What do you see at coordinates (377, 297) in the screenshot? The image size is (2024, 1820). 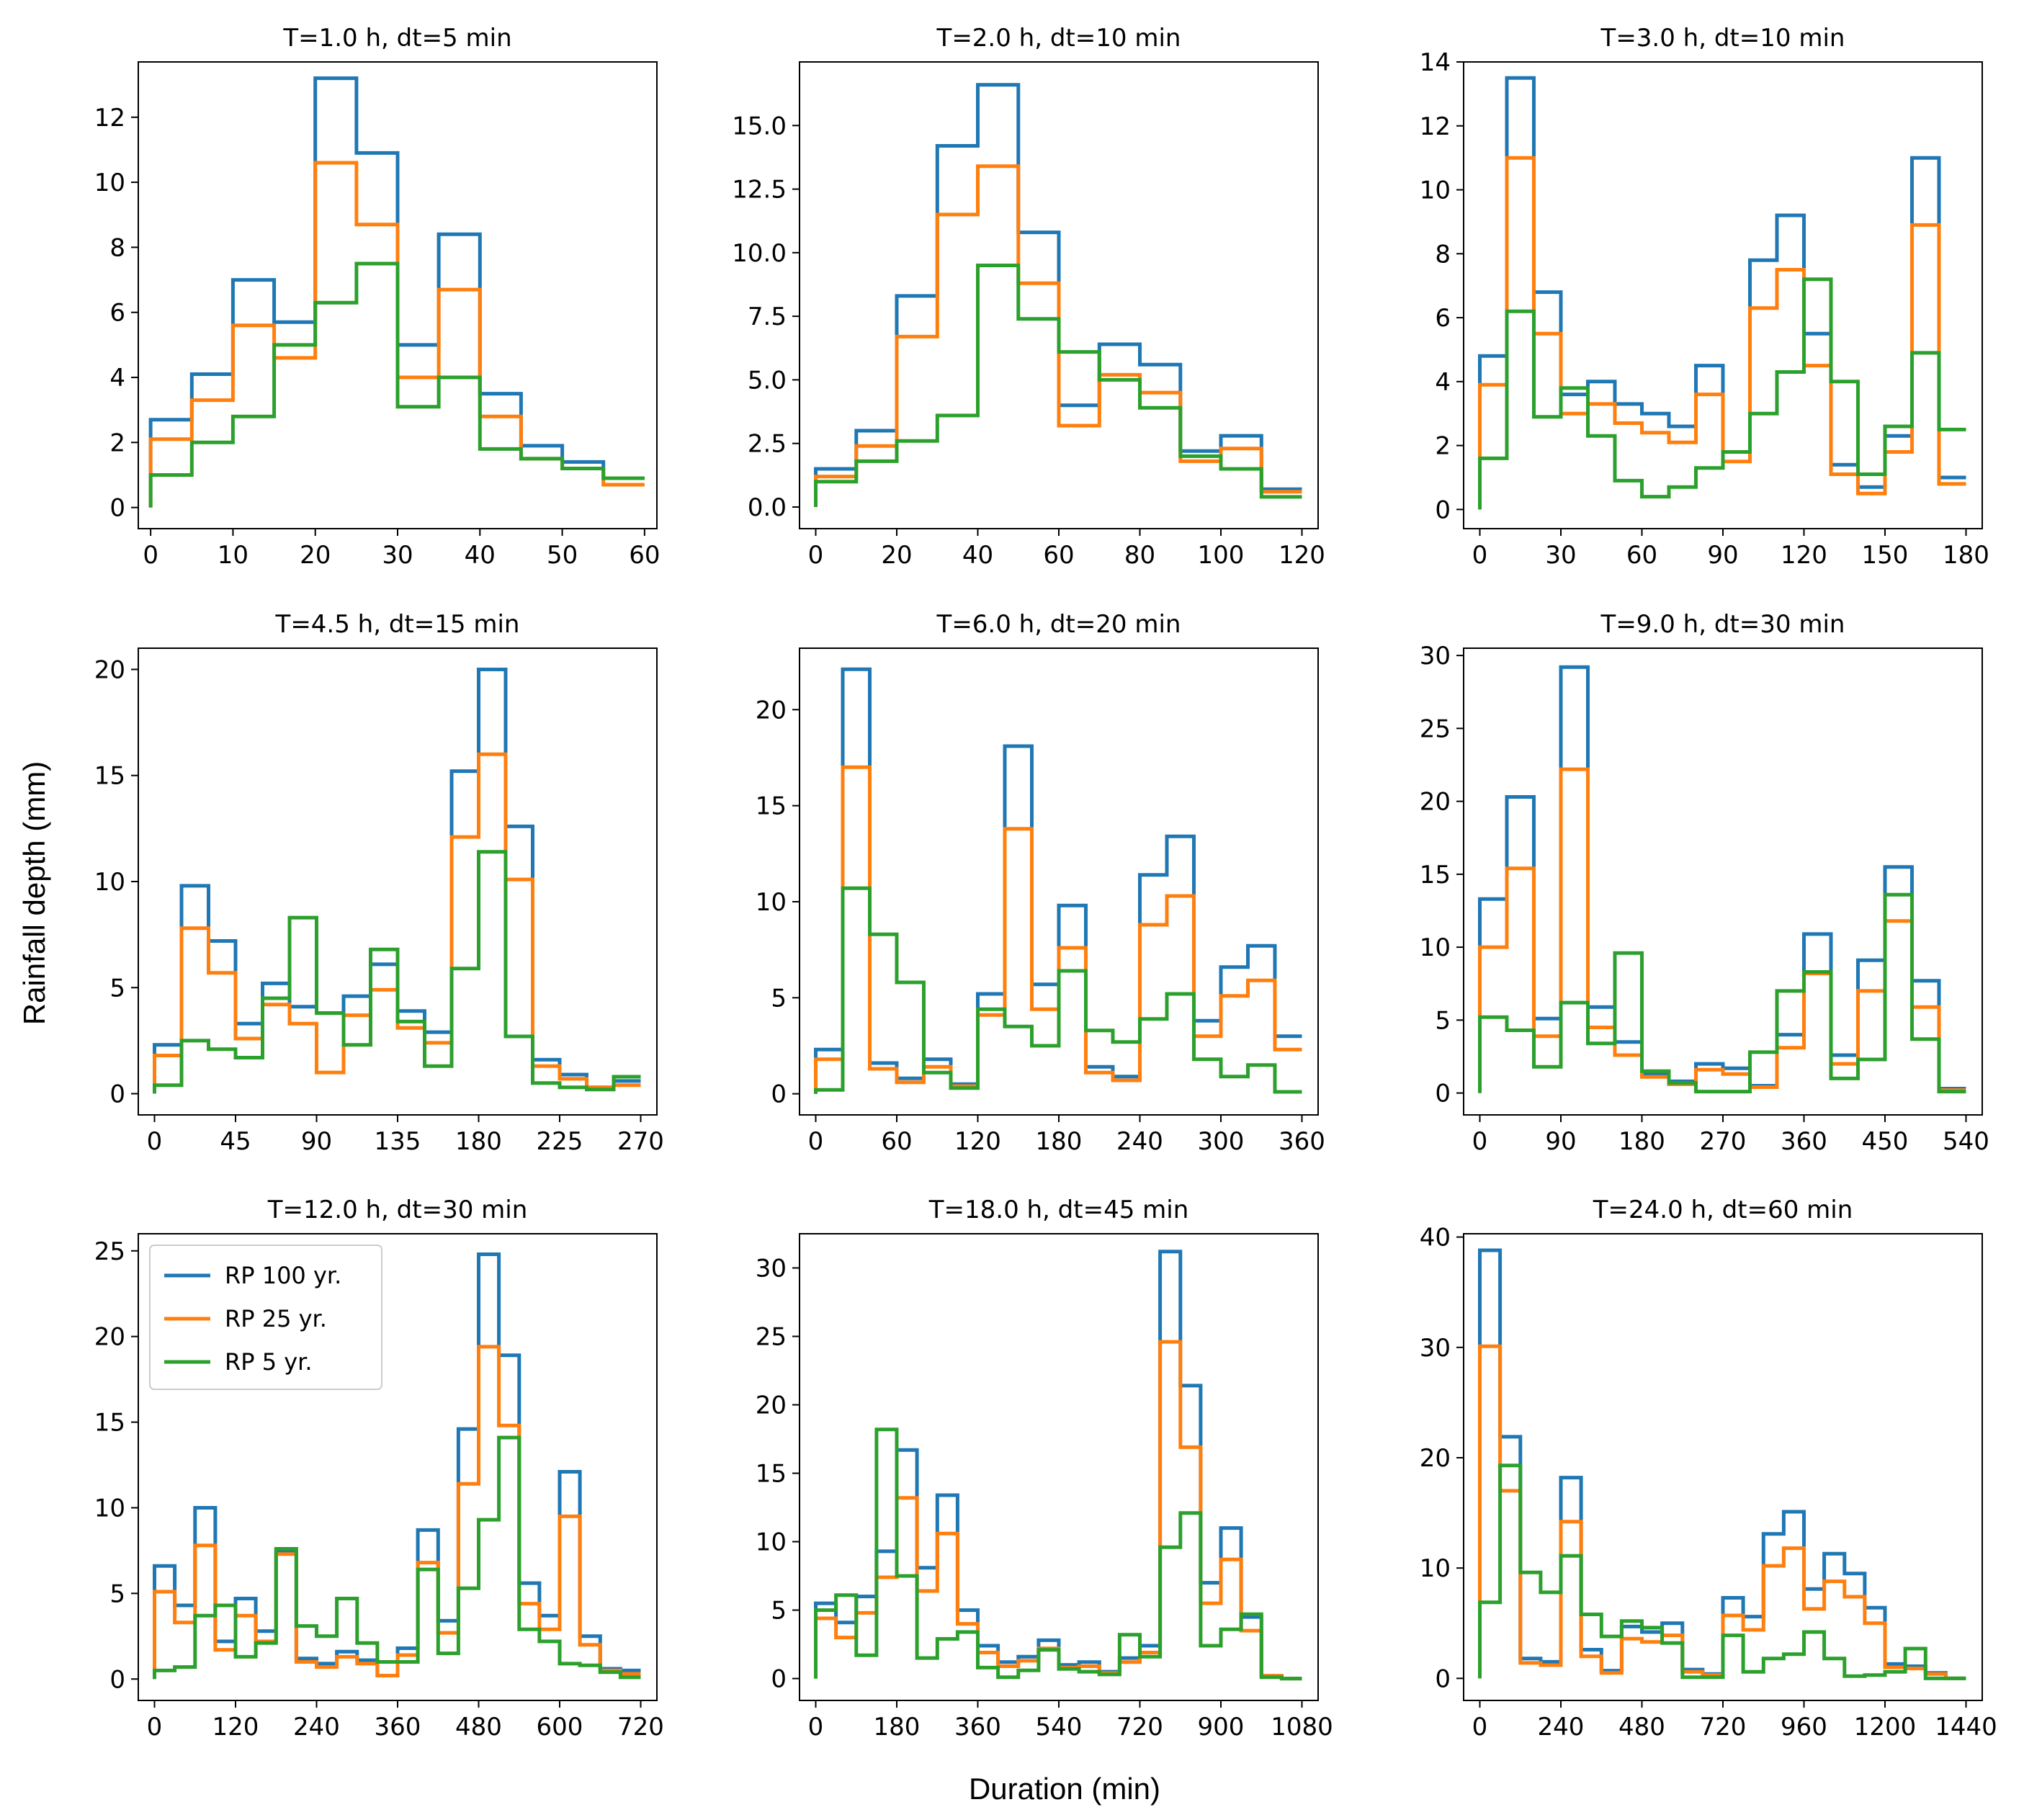 I see `subplot-1: T=1.0 h, dt=5 min 0 10 20 30 40 50 60 0 2 4 6 8 10 12` at bounding box center [377, 297].